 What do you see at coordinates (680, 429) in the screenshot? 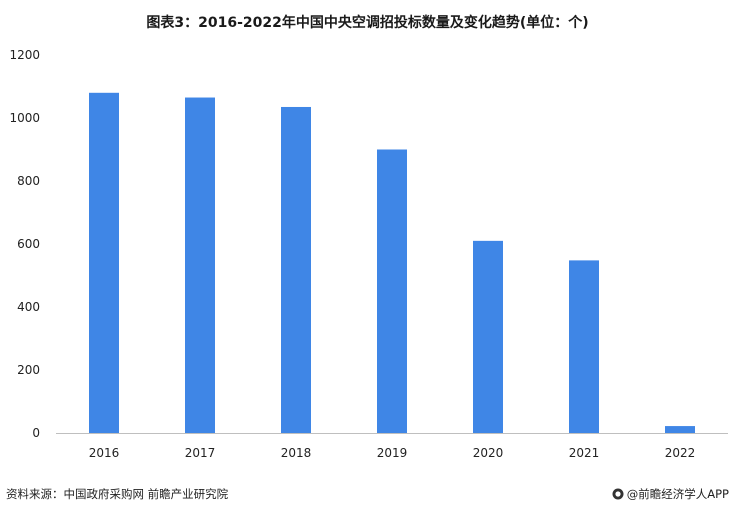
I see `bar-2022` at bounding box center [680, 429].